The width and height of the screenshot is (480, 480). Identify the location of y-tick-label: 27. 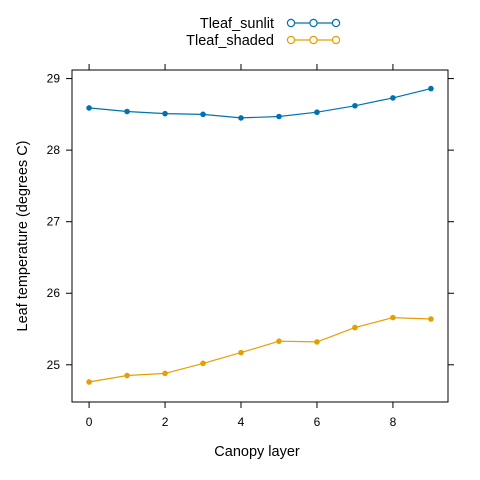
(54, 222).